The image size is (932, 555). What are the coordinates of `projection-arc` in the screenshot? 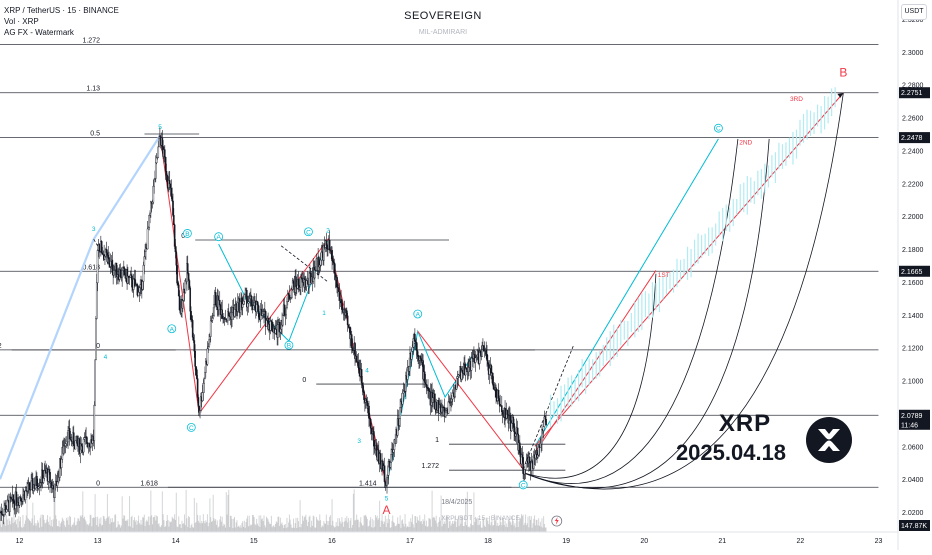 It's located at (590, 376).